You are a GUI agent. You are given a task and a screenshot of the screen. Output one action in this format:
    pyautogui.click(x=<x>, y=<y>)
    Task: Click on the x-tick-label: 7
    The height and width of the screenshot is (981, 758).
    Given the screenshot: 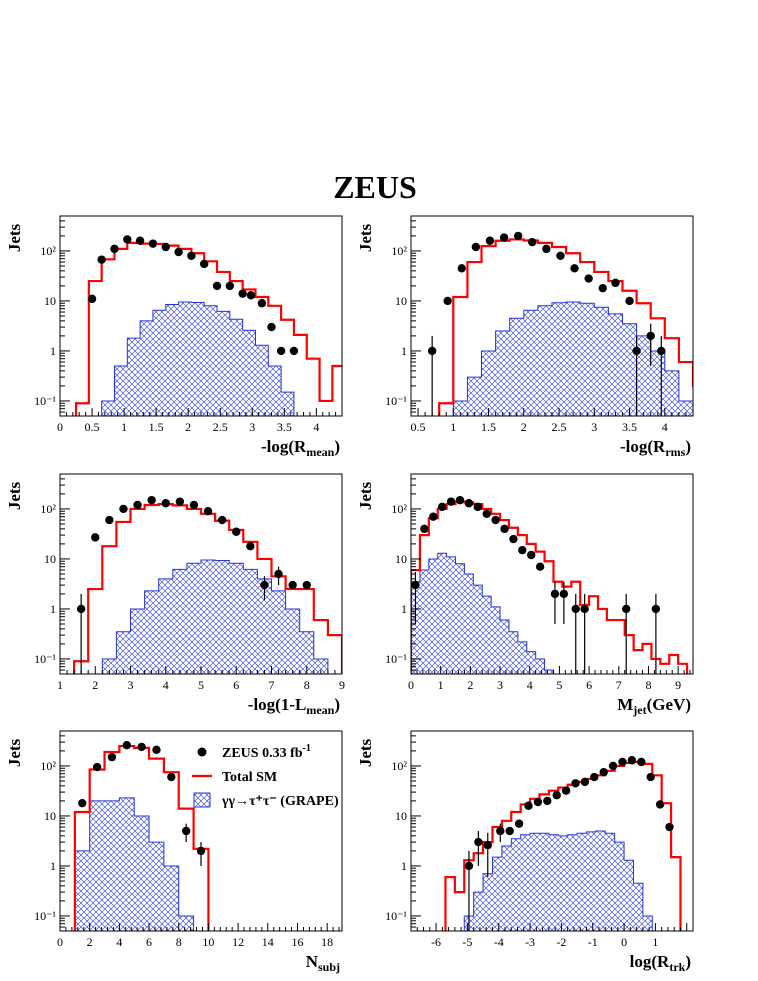 What is the action you would take?
    pyautogui.click(x=272, y=685)
    